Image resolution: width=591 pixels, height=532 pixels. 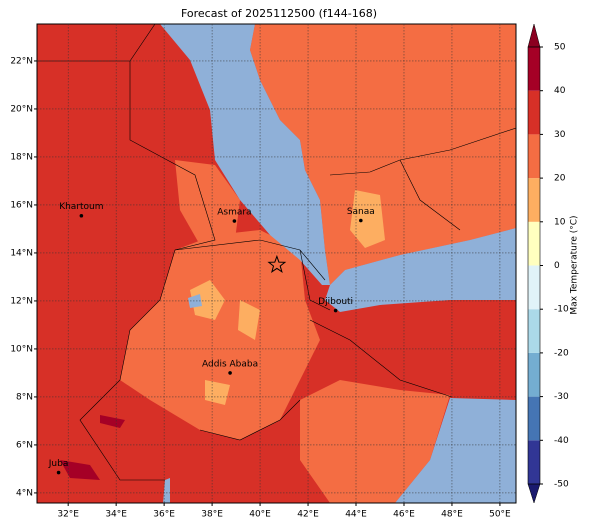 What do you see at coordinates (21, 109) in the screenshot?
I see `lat-tick-label: 20°N` at bounding box center [21, 109].